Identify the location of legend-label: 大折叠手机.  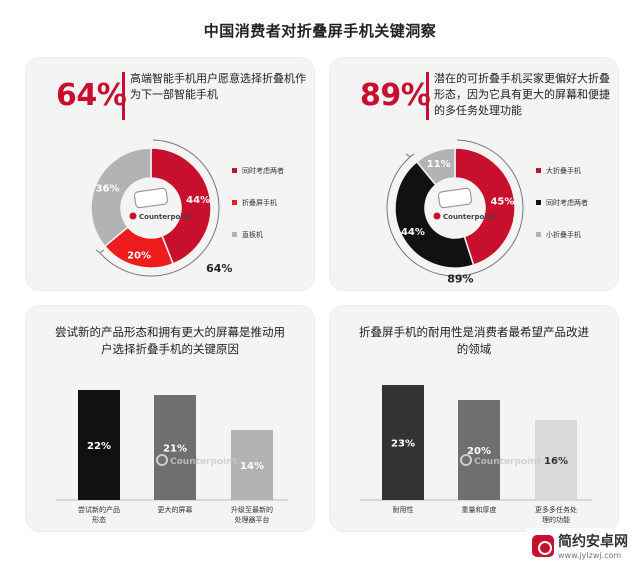
(563, 170).